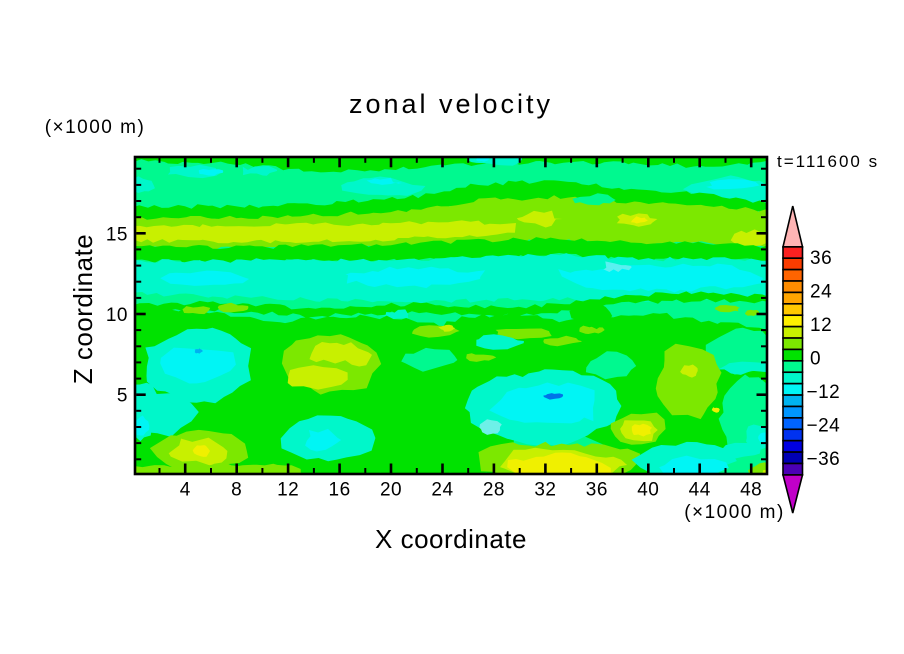 The height and width of the screenshot is (654, 904). I want to click on svg-text: 32, so click(545, 490).